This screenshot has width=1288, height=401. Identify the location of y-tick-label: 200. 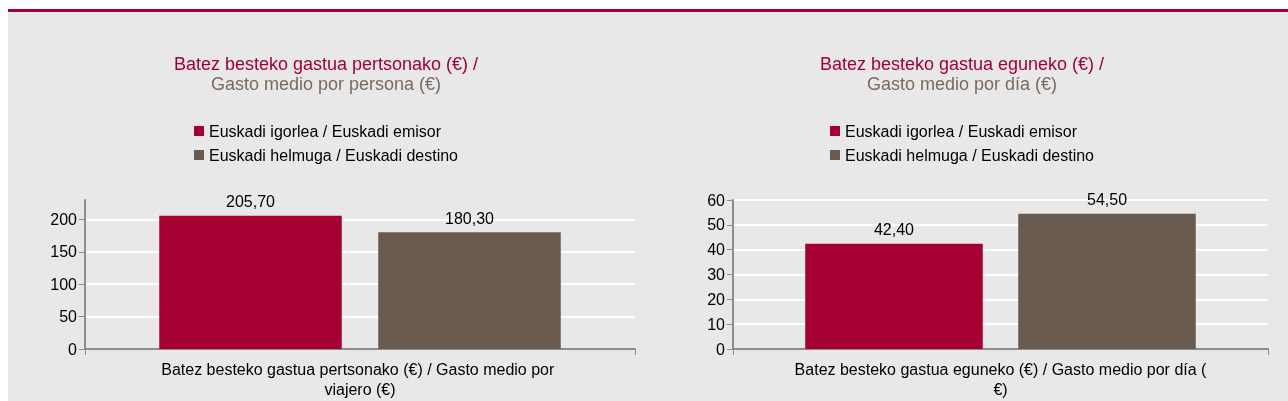
(64, 219).